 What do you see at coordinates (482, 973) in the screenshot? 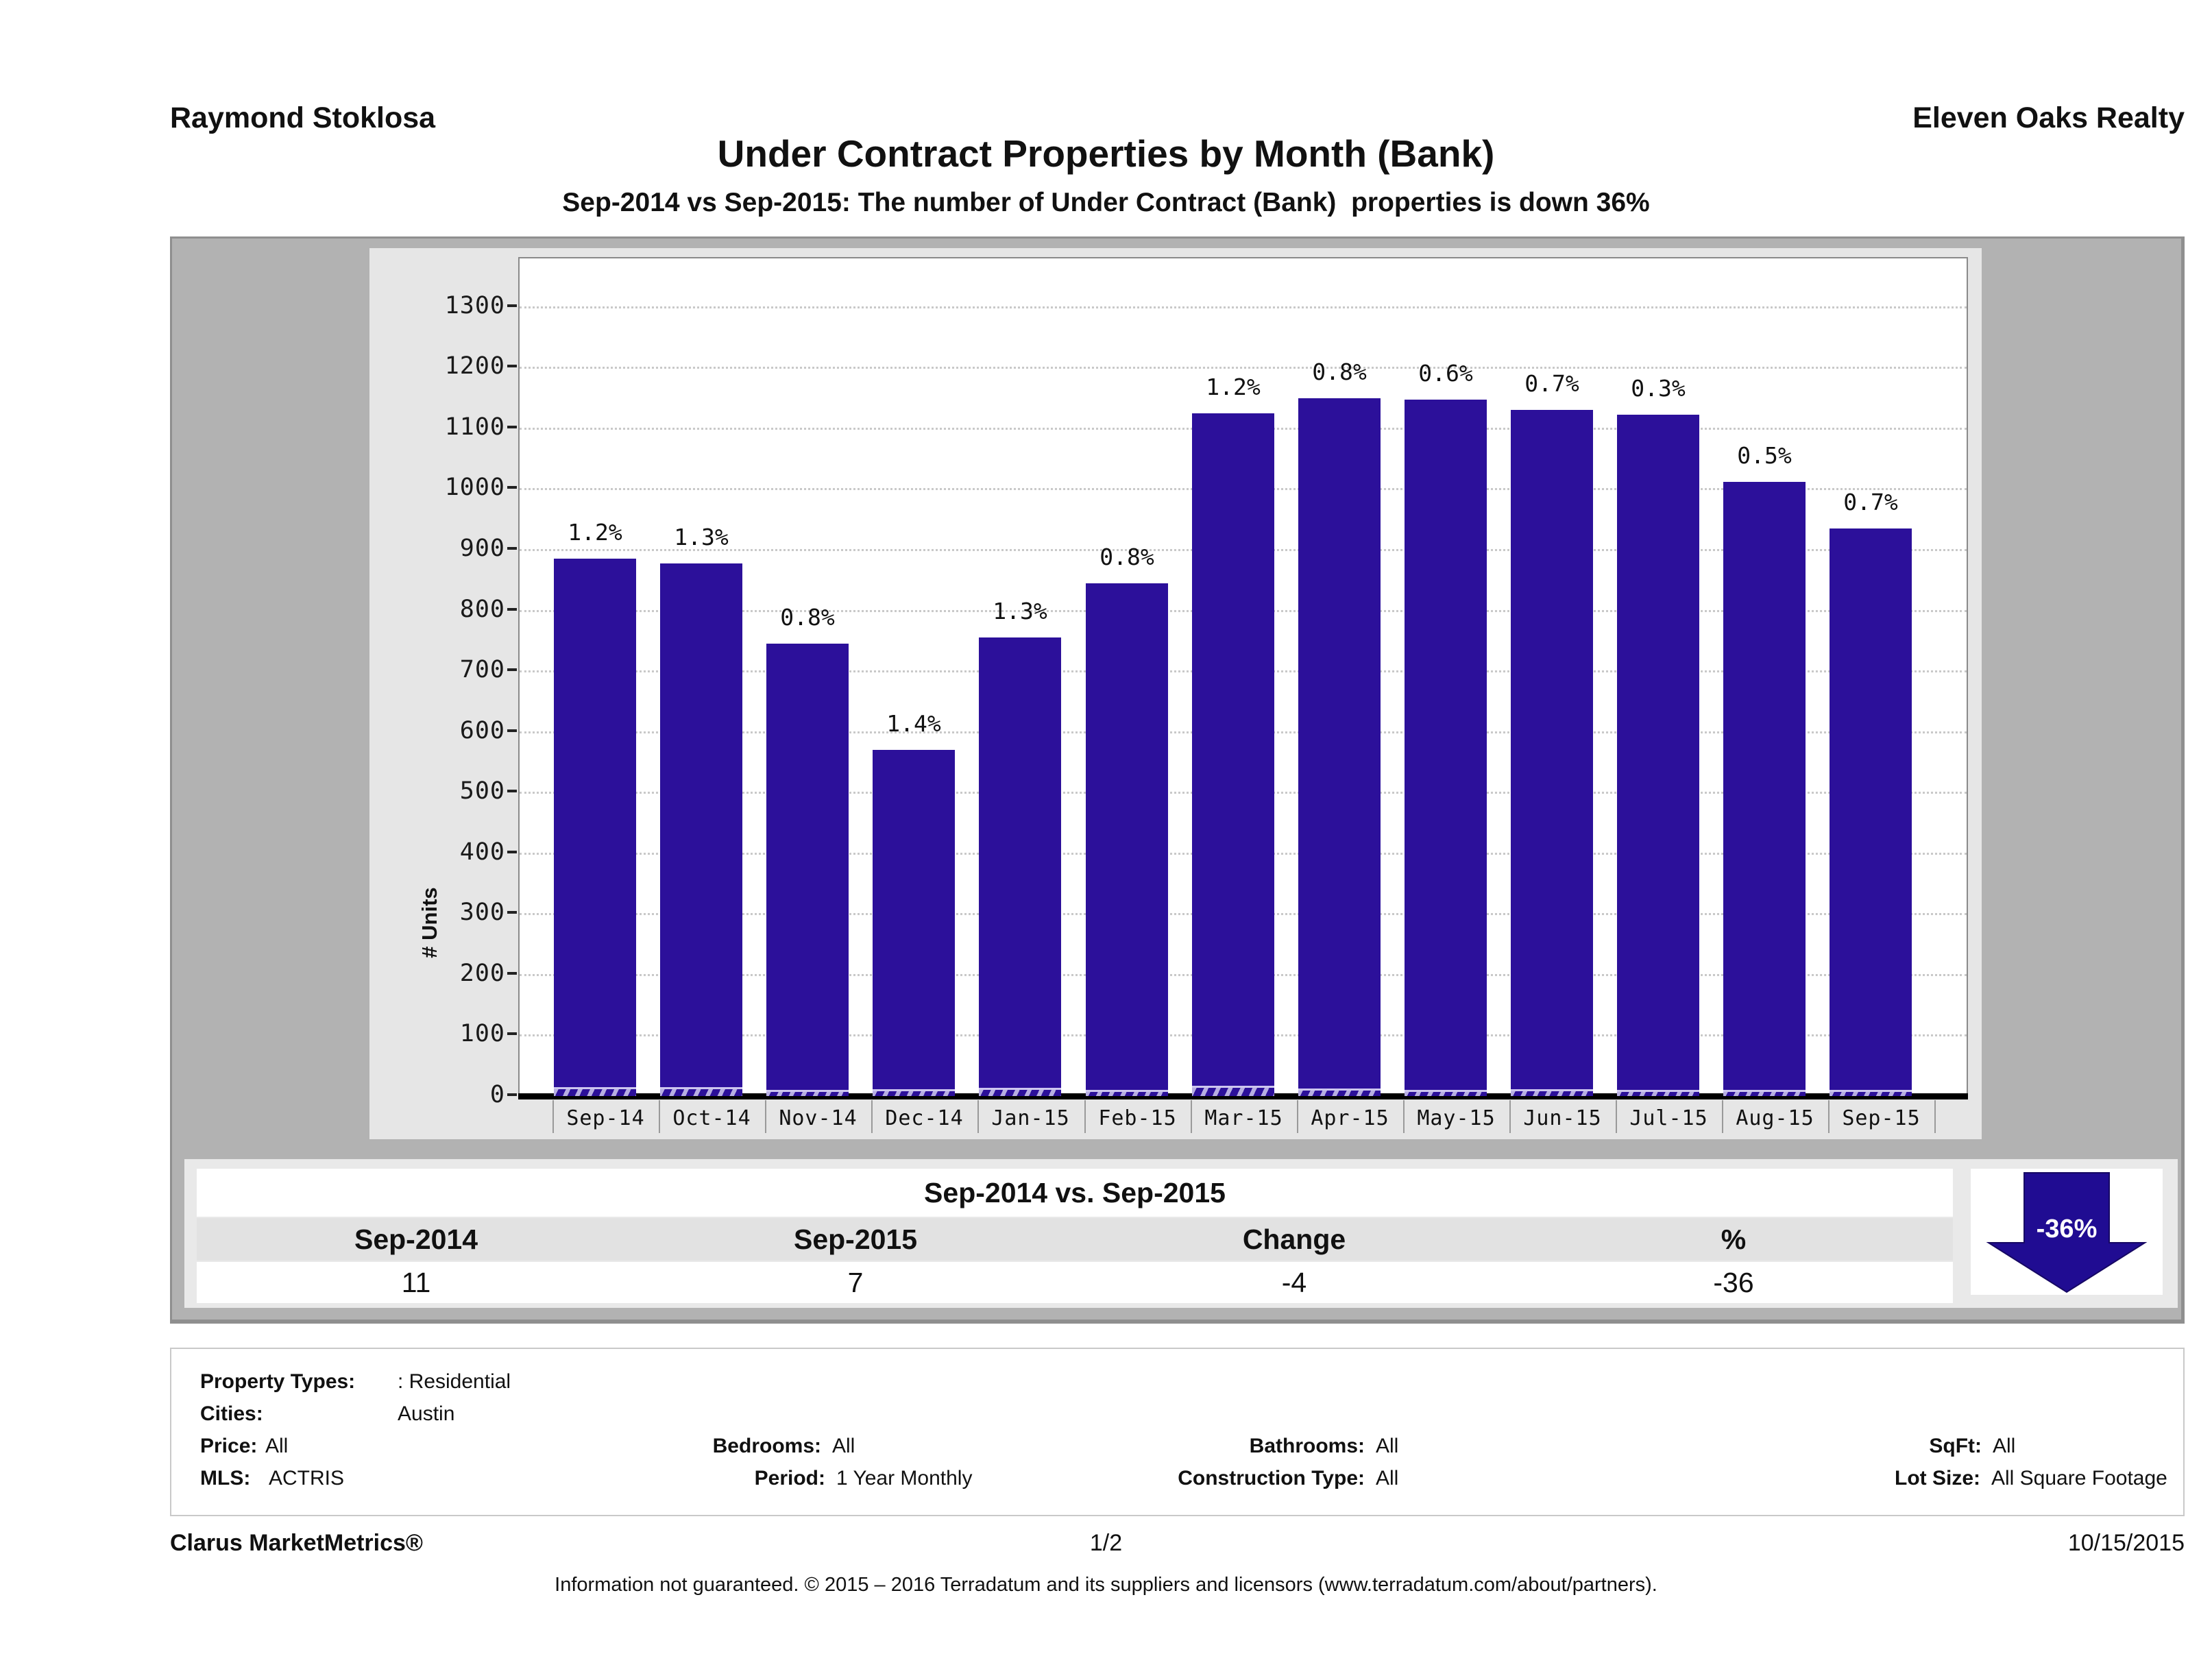
I see `y-tick-label: 200` at bounding box center [482, 973].